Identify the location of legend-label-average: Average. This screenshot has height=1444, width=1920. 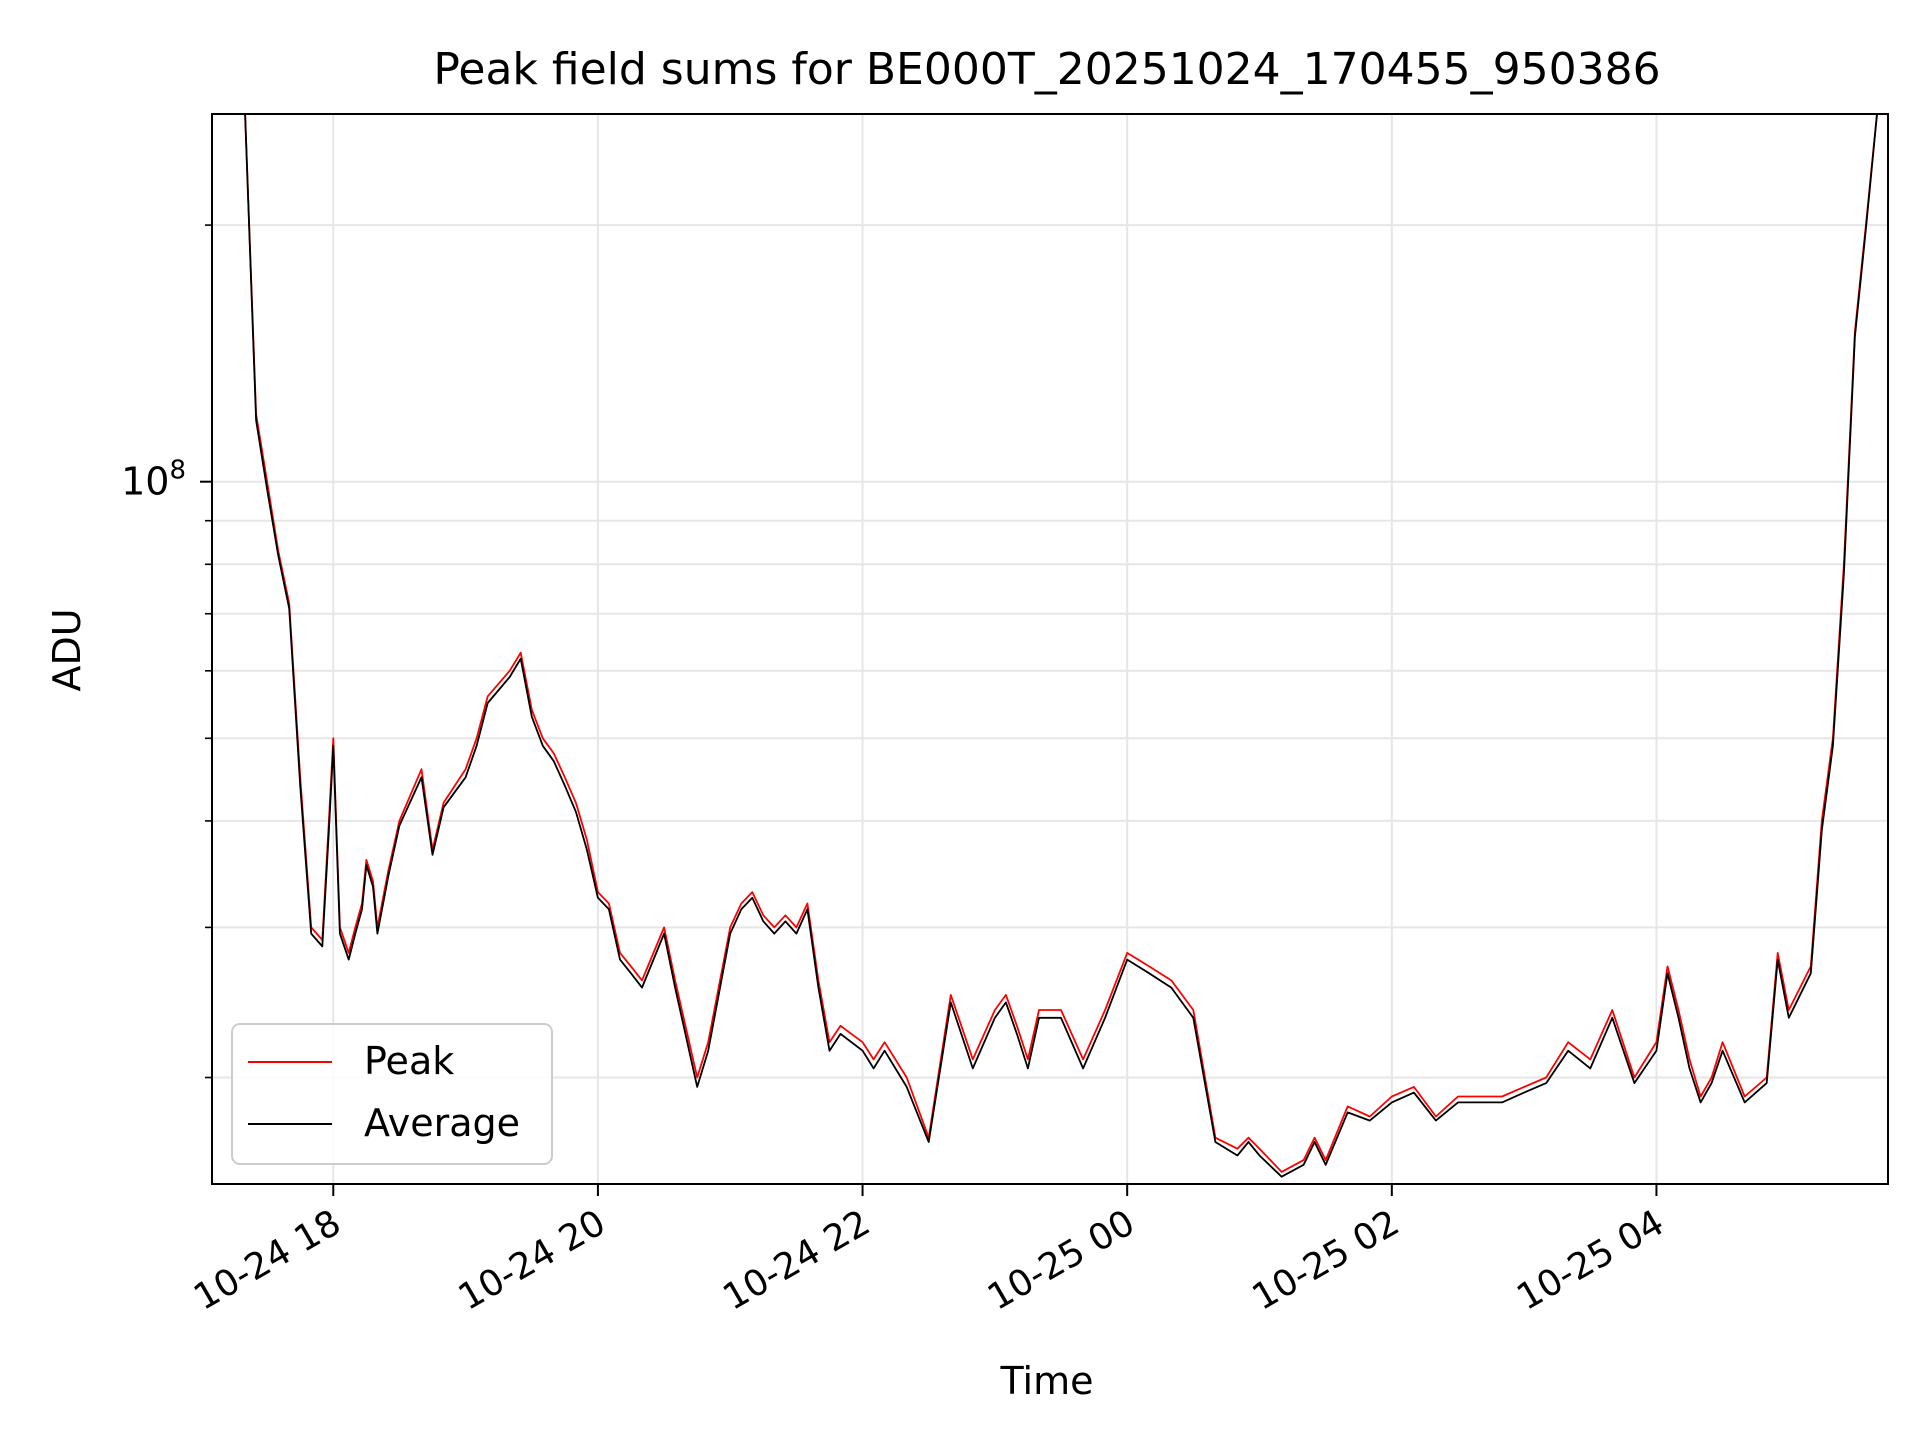
(442, 1123).